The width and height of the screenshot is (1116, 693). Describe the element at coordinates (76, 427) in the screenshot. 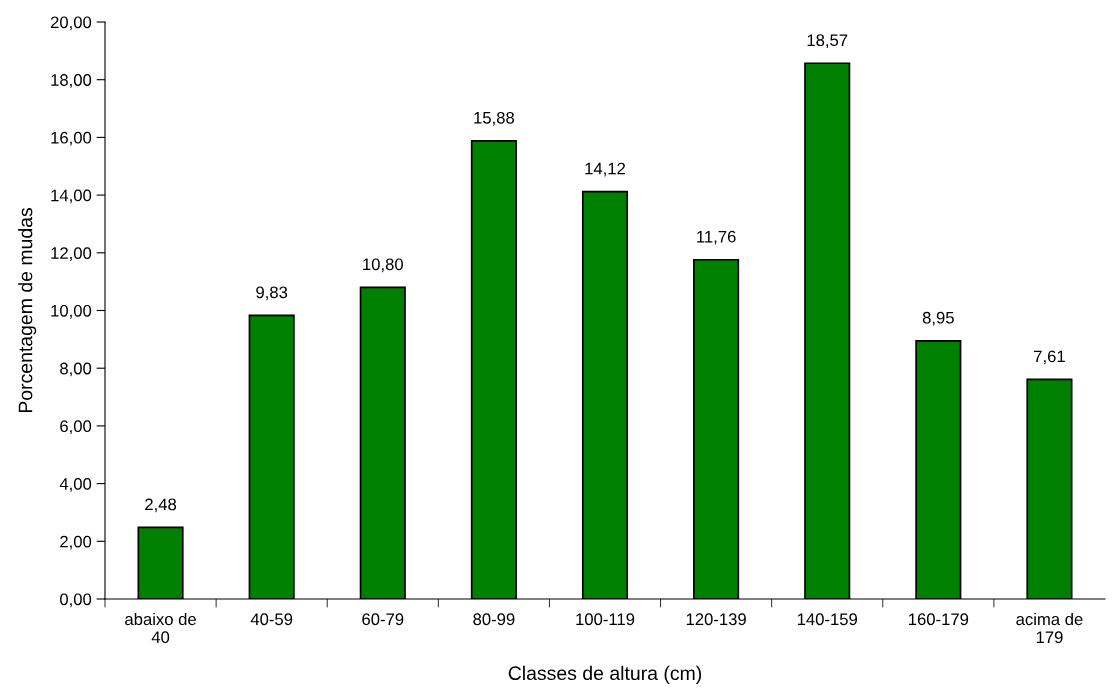

I see `y-tick-label: 6,00` at that location.